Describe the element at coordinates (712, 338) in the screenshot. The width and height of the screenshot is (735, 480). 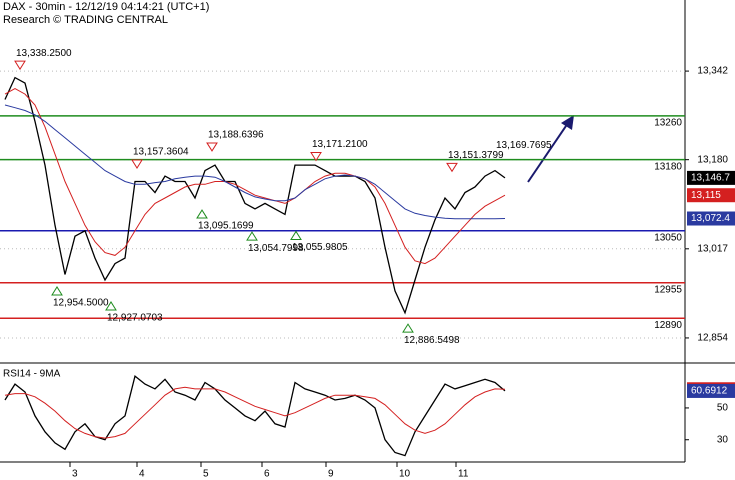
I see `y-tick-label: 12,854` at that location.